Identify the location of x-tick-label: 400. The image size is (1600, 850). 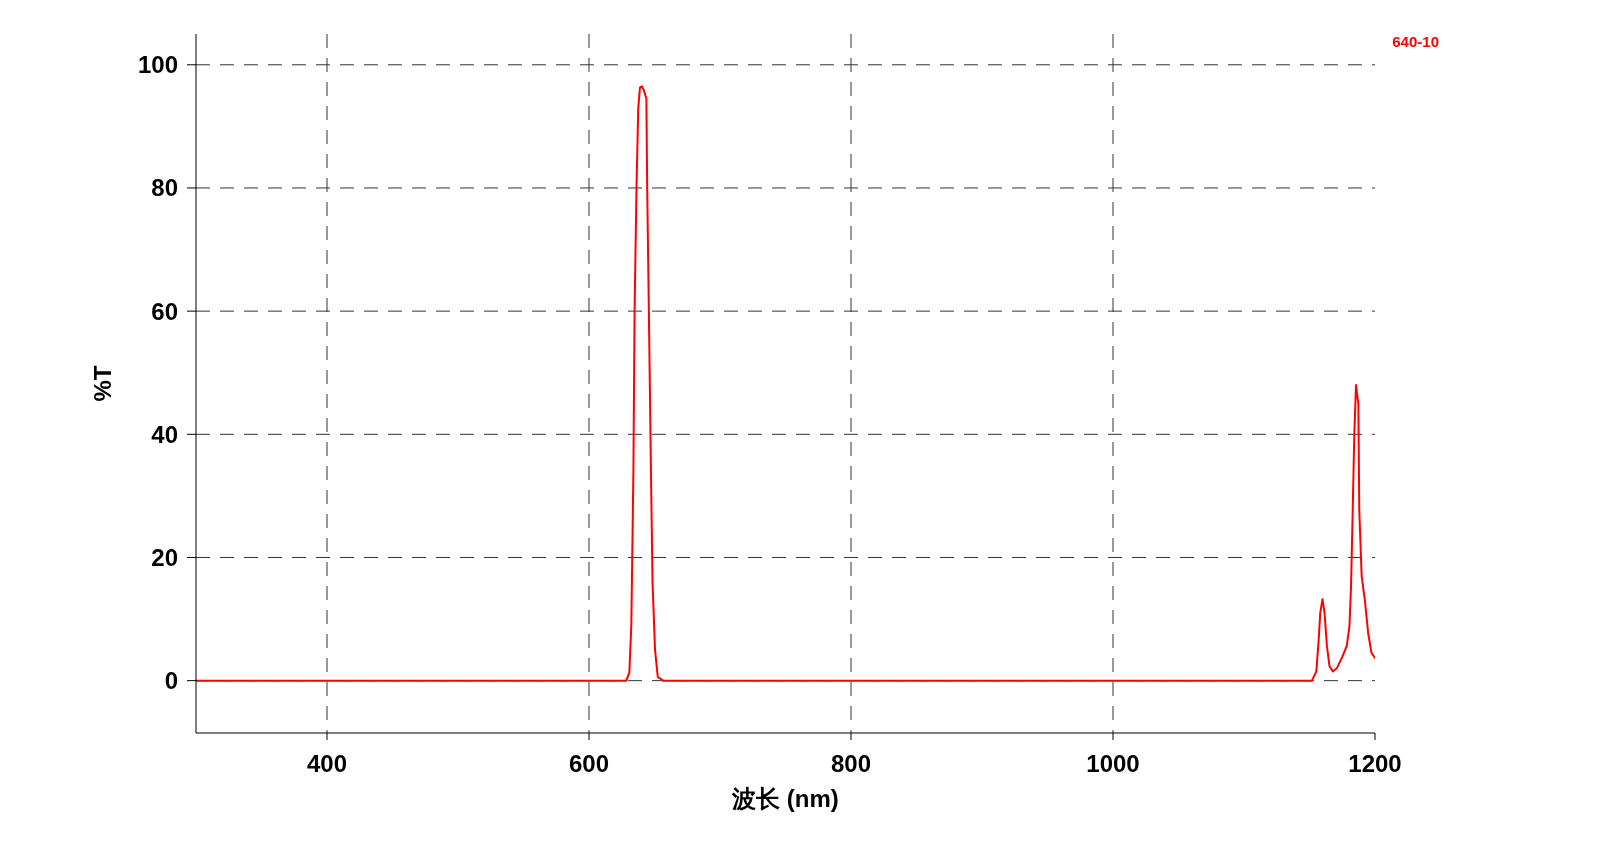
(327, 764).